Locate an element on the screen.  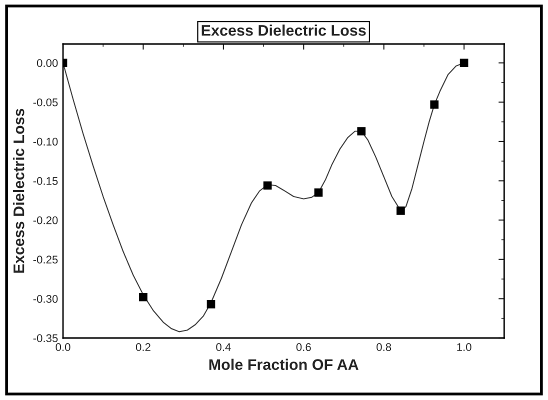
y-axis-title: Excess Dielectric Loss is located at coordinates (18, 190).